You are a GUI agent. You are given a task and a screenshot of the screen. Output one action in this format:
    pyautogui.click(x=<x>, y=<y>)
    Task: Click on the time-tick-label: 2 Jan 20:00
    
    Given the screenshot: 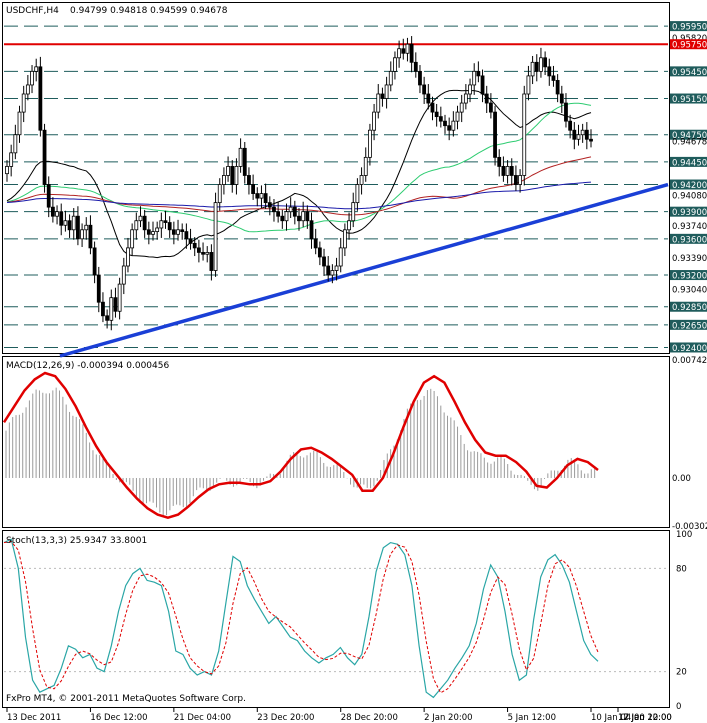 What is the action you would take?
    pyautogui.click(x=448, y=718)
    